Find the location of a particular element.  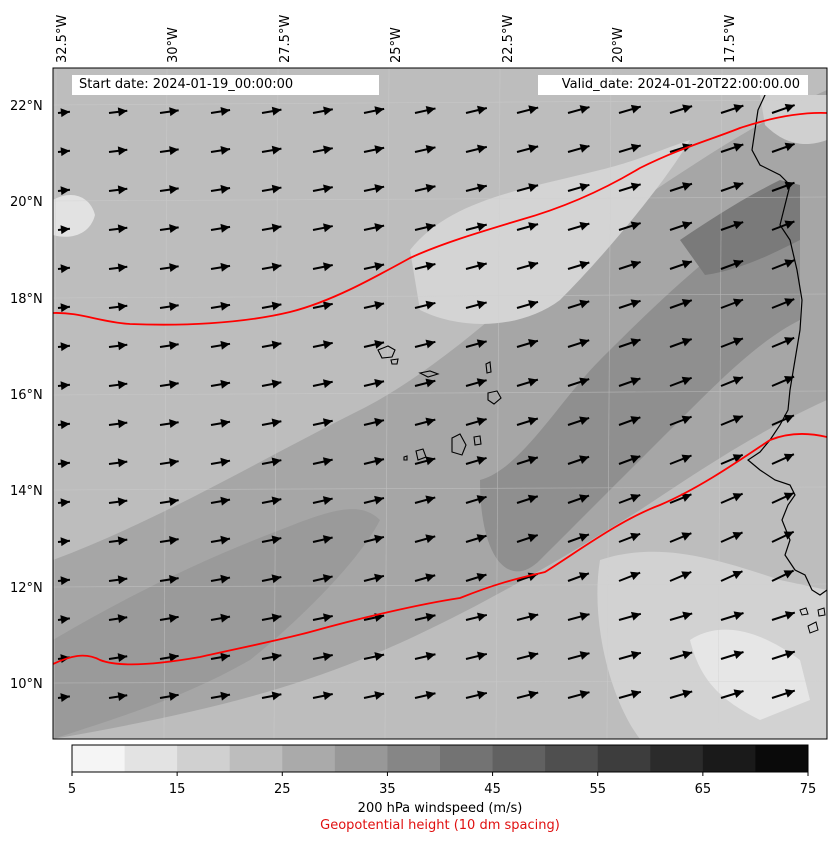

colorbar is located at coordinates (440, 758).